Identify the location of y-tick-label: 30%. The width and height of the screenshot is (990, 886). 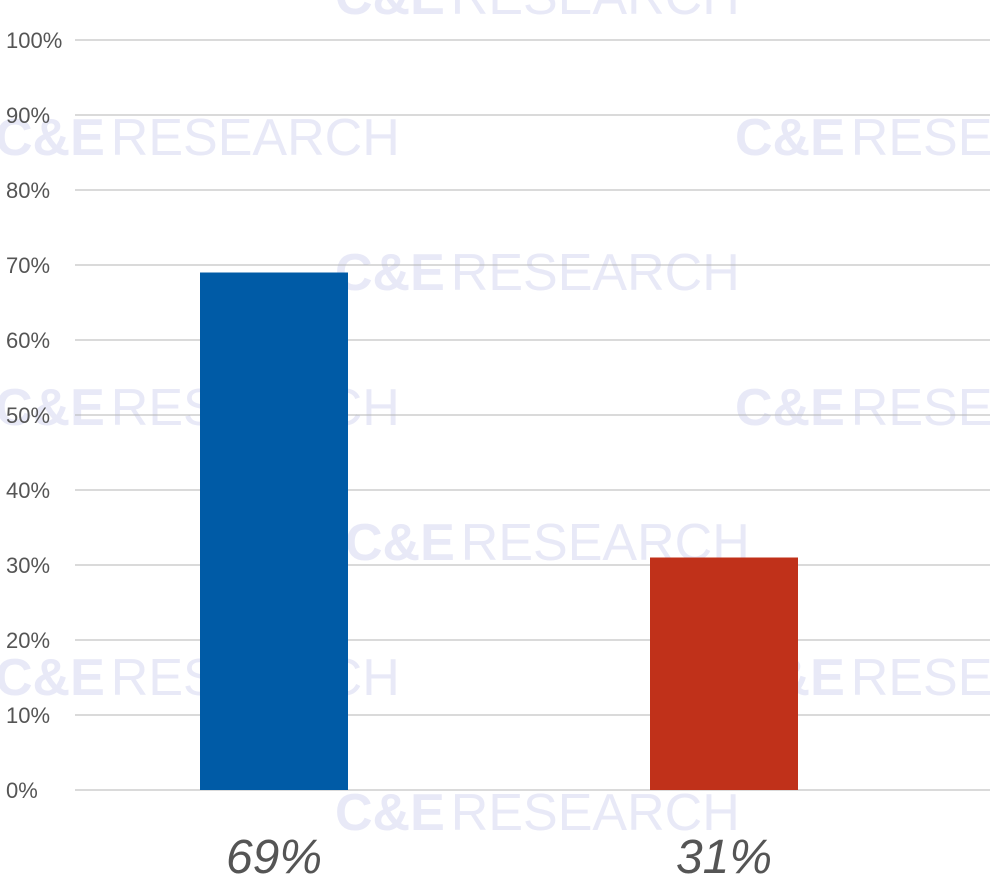
(28, 565).